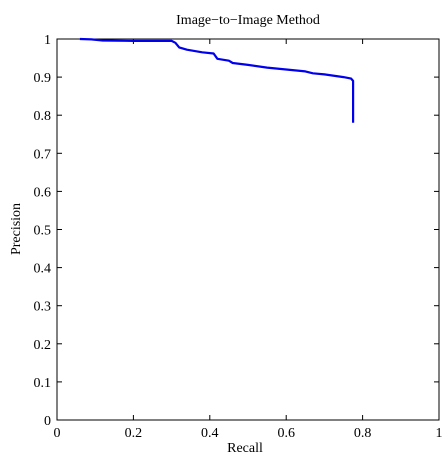 The image size is (442, 458). Describe the element at coordinates (43, 192) in the screenshot. I see `y-tick-label: 0.6` at that location.